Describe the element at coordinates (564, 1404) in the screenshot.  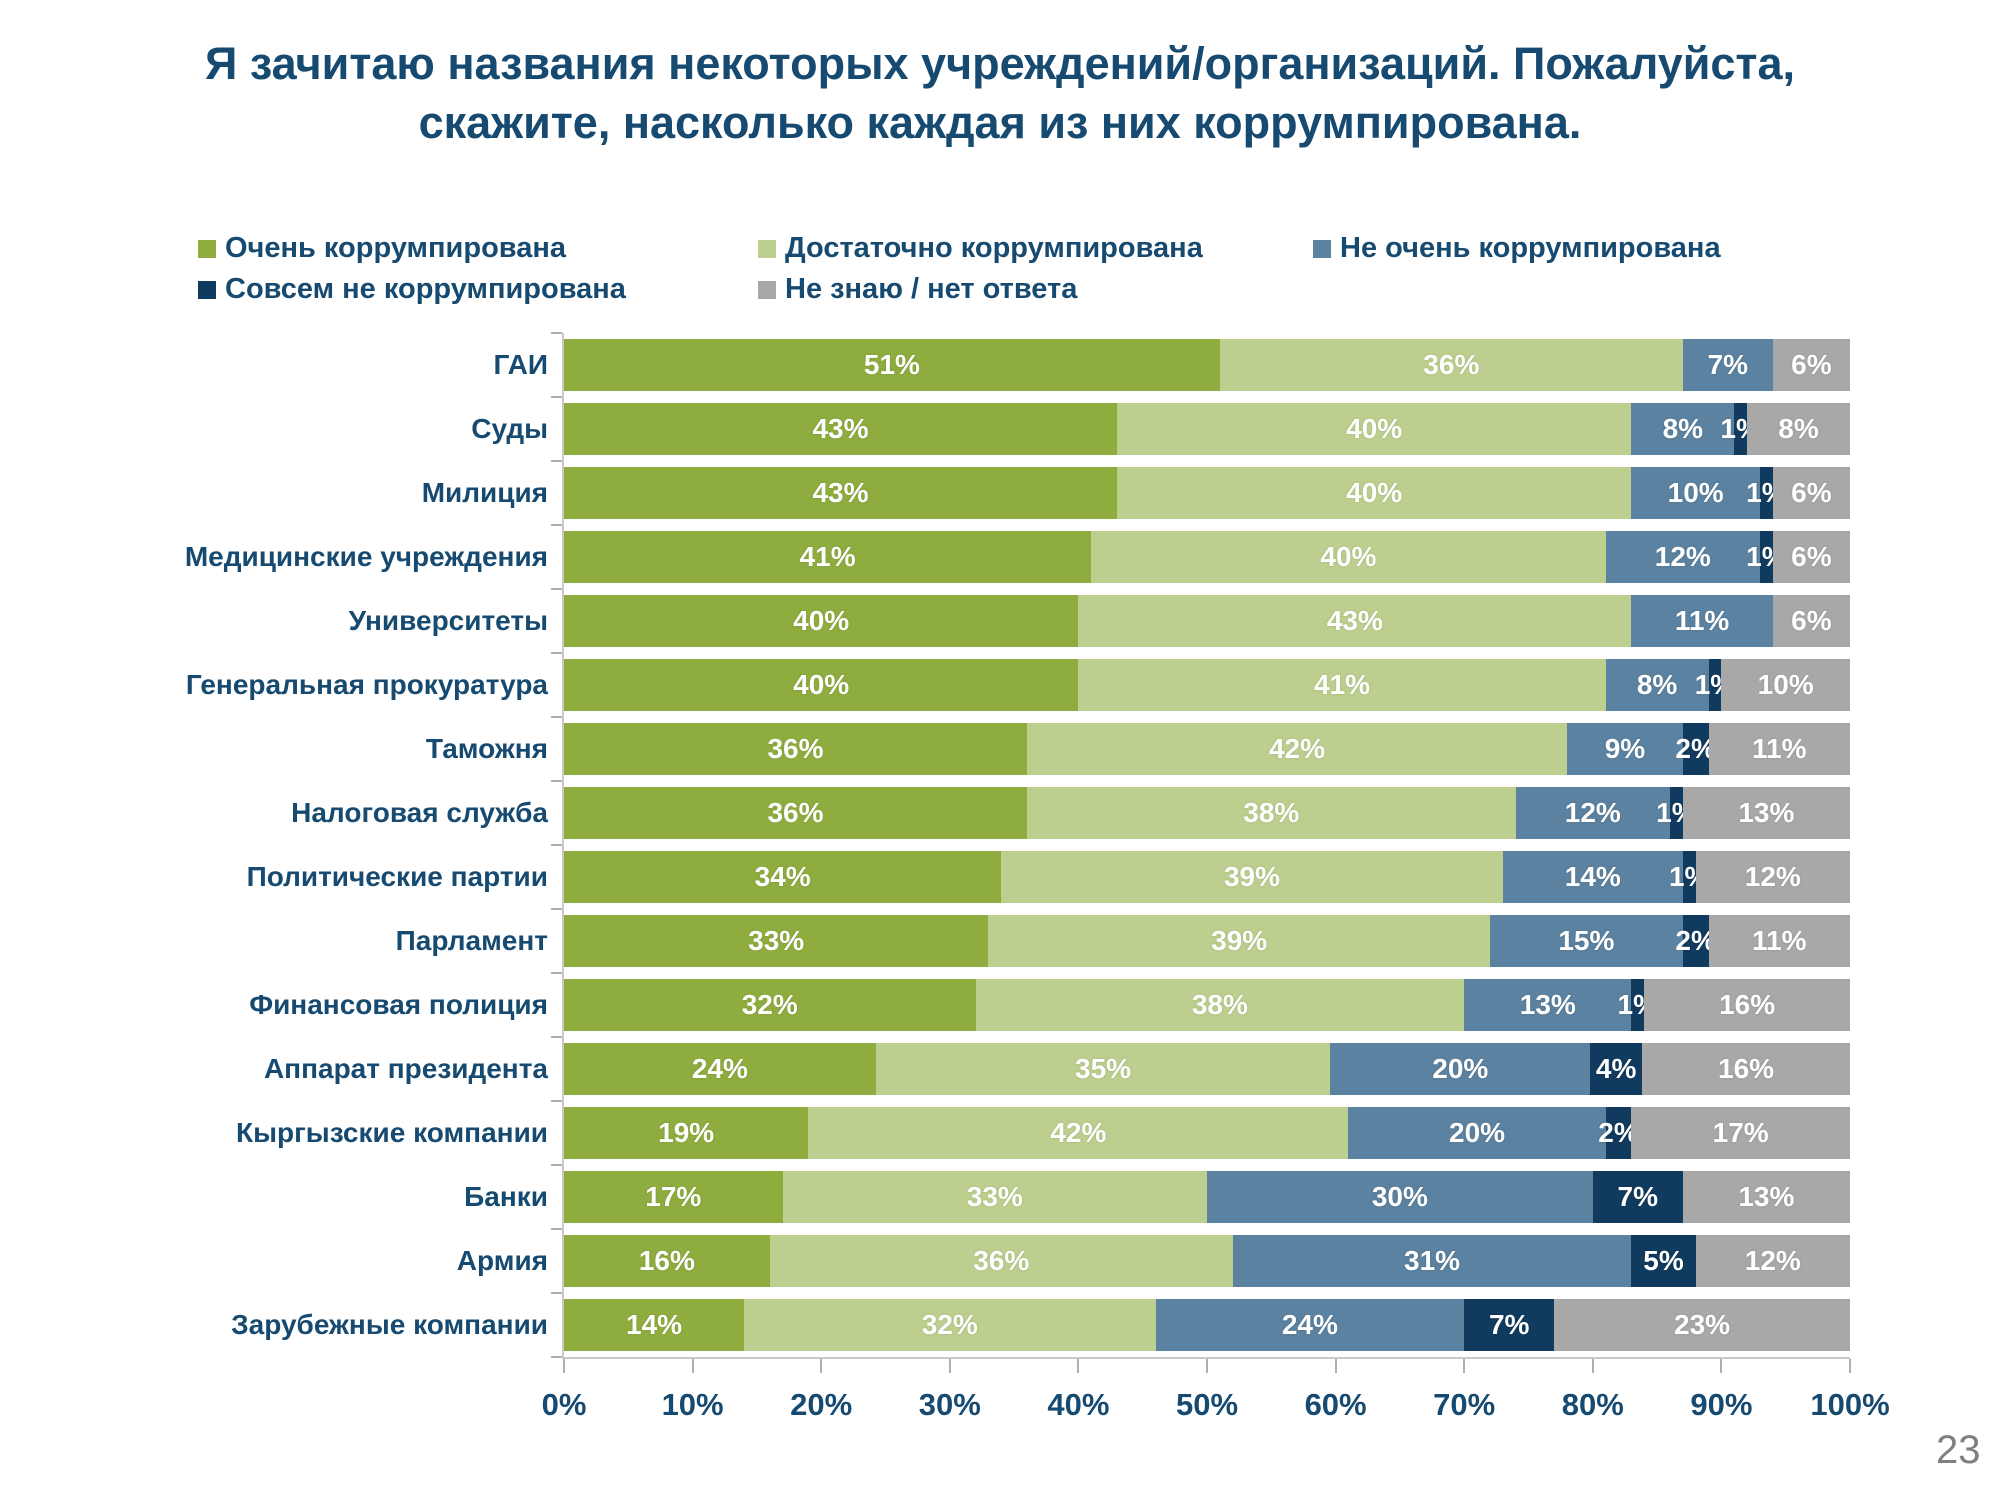
I see `value-axis-tick-label: 0%` at that location.